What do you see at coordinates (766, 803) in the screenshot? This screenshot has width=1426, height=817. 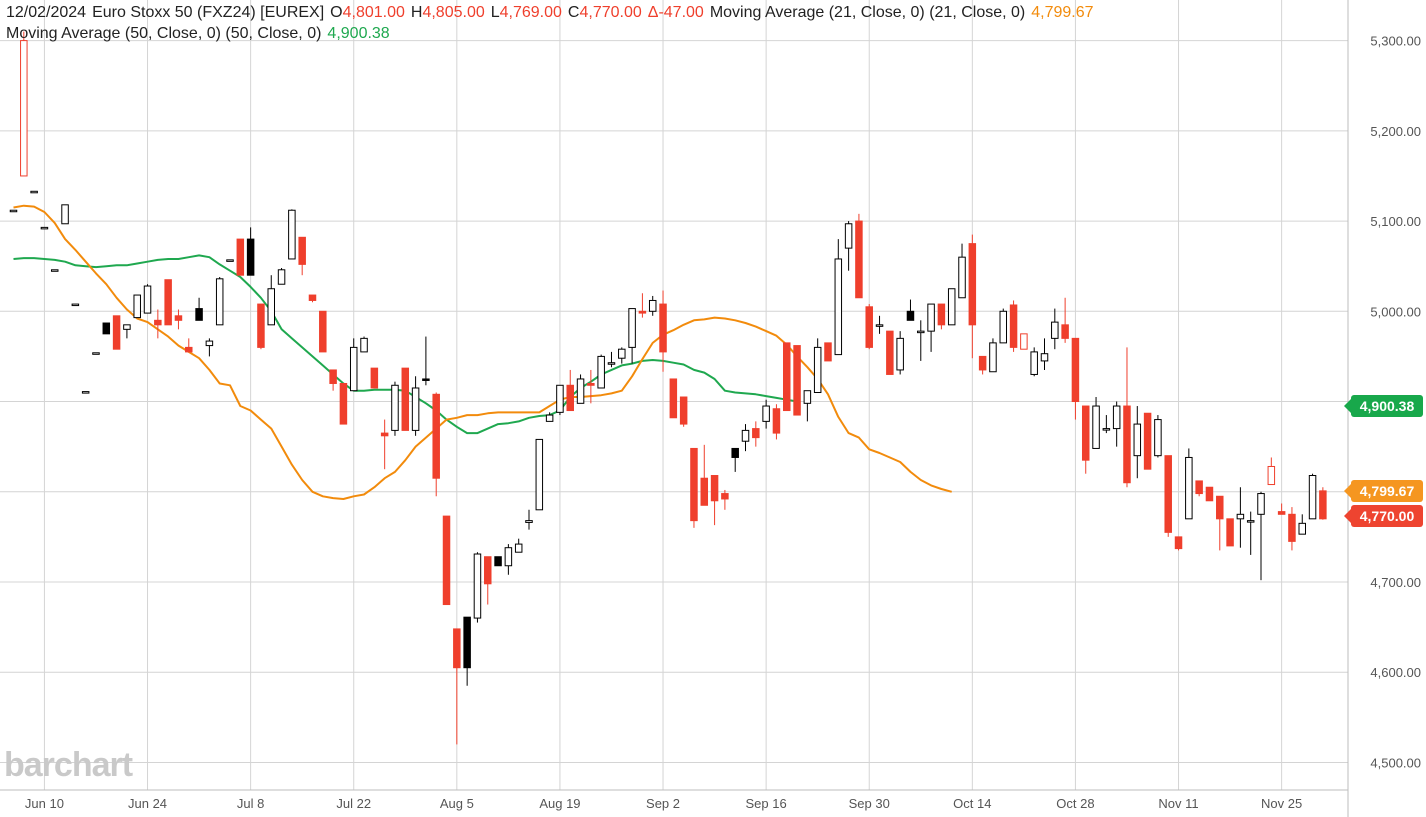 I see `x-tick-label: Sep 16` at bounding box center [766, 803].